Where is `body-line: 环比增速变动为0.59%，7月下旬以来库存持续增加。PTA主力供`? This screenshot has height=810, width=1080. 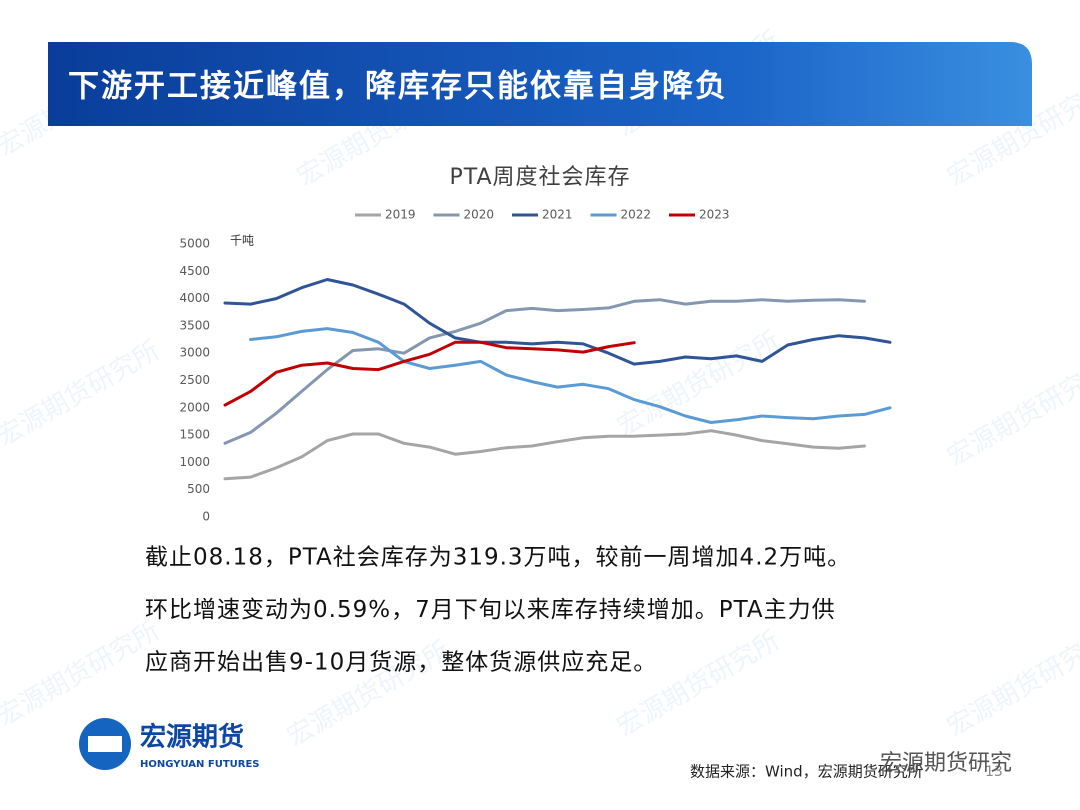
body-line: 环比增速变动为0.59%，7月下旬以来库存持续增加。PTA主力供 is located at coordinates (490, 610).